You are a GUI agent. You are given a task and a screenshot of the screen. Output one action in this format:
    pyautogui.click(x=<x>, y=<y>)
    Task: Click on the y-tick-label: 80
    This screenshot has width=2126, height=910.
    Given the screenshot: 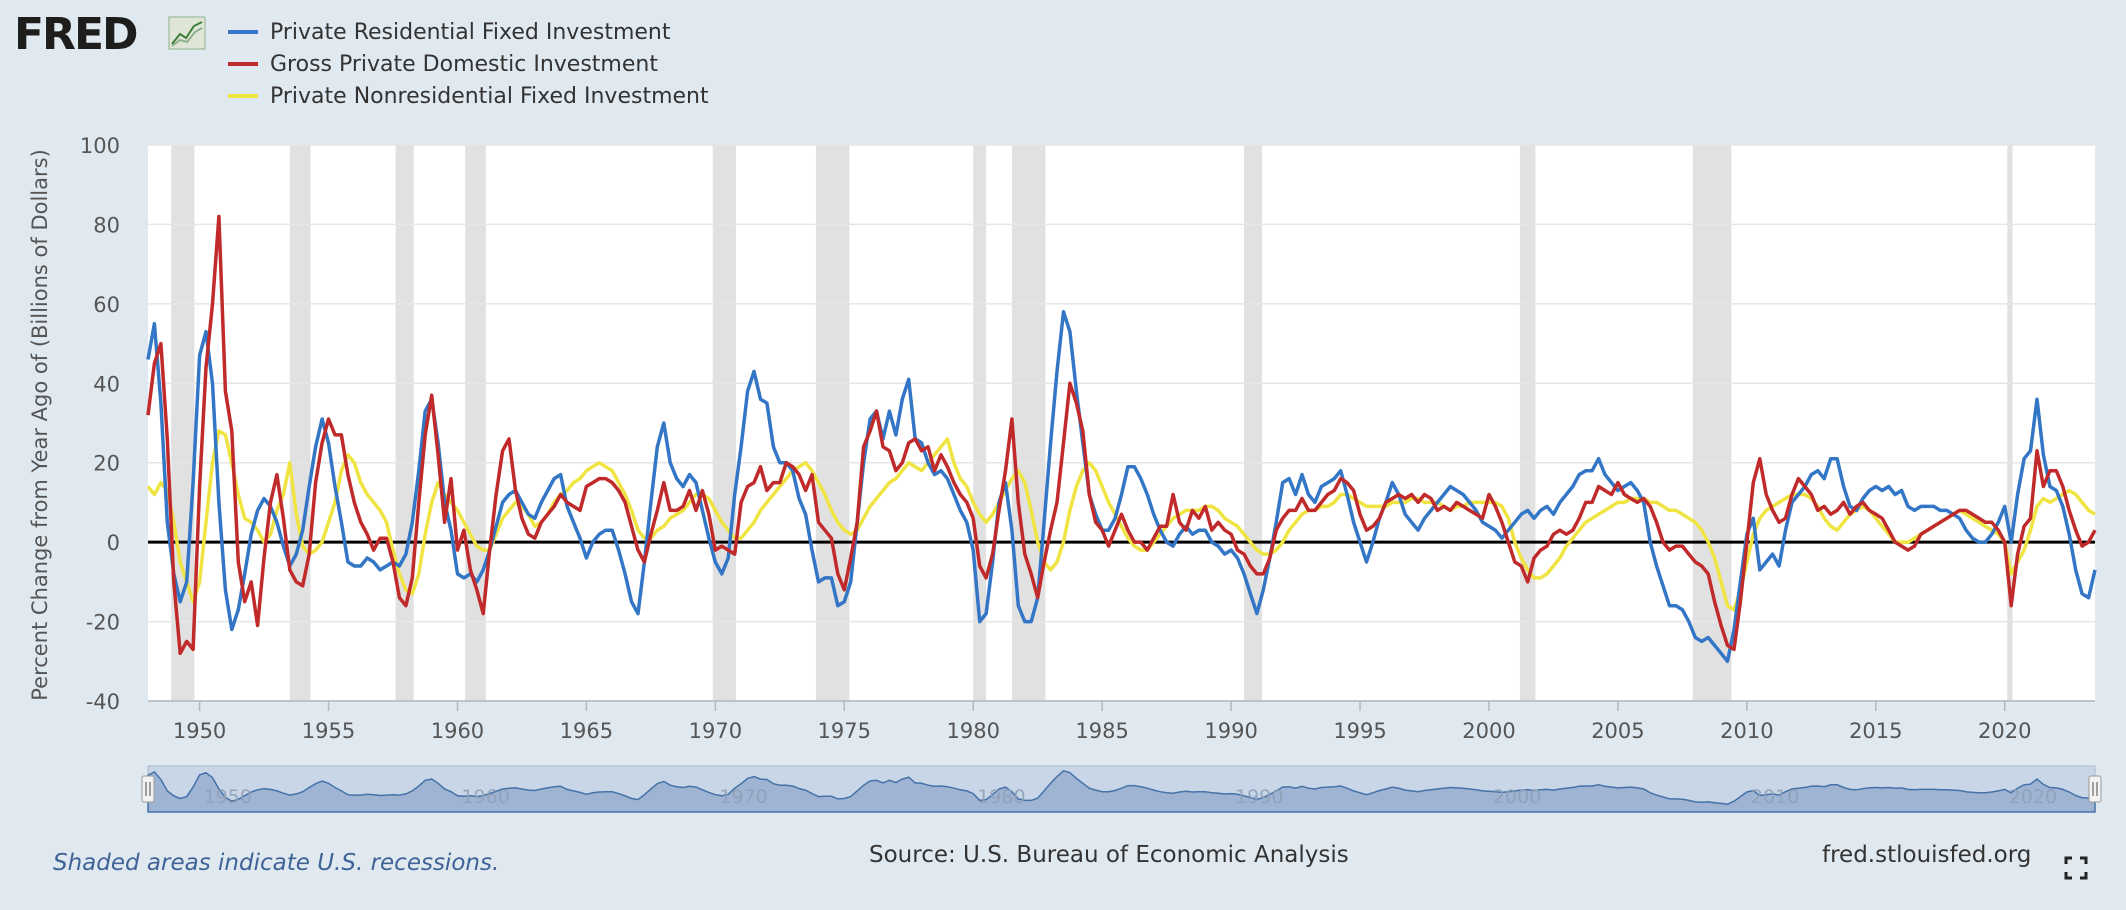 What is the action you would take?
    pyautogui.click(x=106, y=225)
    